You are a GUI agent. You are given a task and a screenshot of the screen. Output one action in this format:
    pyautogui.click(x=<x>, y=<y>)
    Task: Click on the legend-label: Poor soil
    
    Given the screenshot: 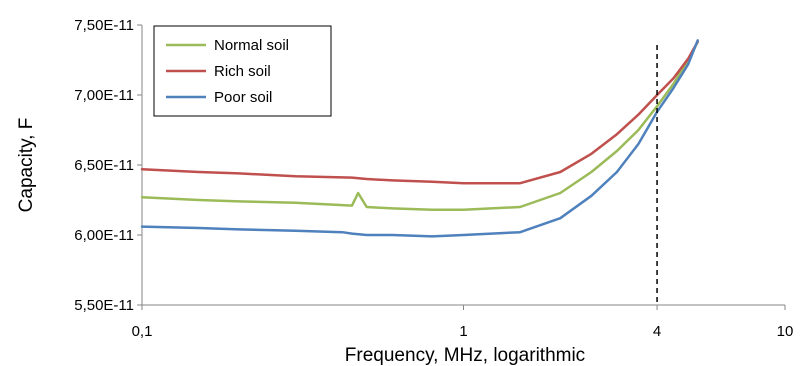 What is the action you would take?
    pyautogui.click(x=243, y=97)
    